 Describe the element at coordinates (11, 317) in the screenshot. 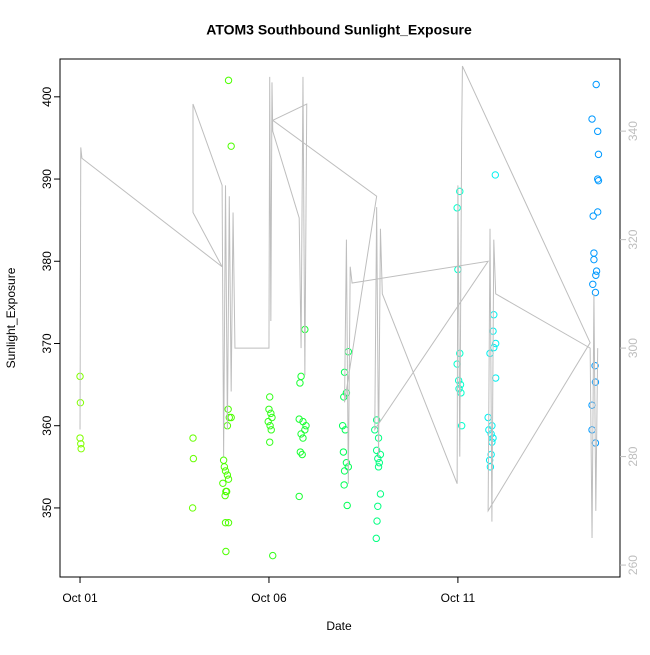

I see `y-axis-label: Sunlight_Exposure` at that location.